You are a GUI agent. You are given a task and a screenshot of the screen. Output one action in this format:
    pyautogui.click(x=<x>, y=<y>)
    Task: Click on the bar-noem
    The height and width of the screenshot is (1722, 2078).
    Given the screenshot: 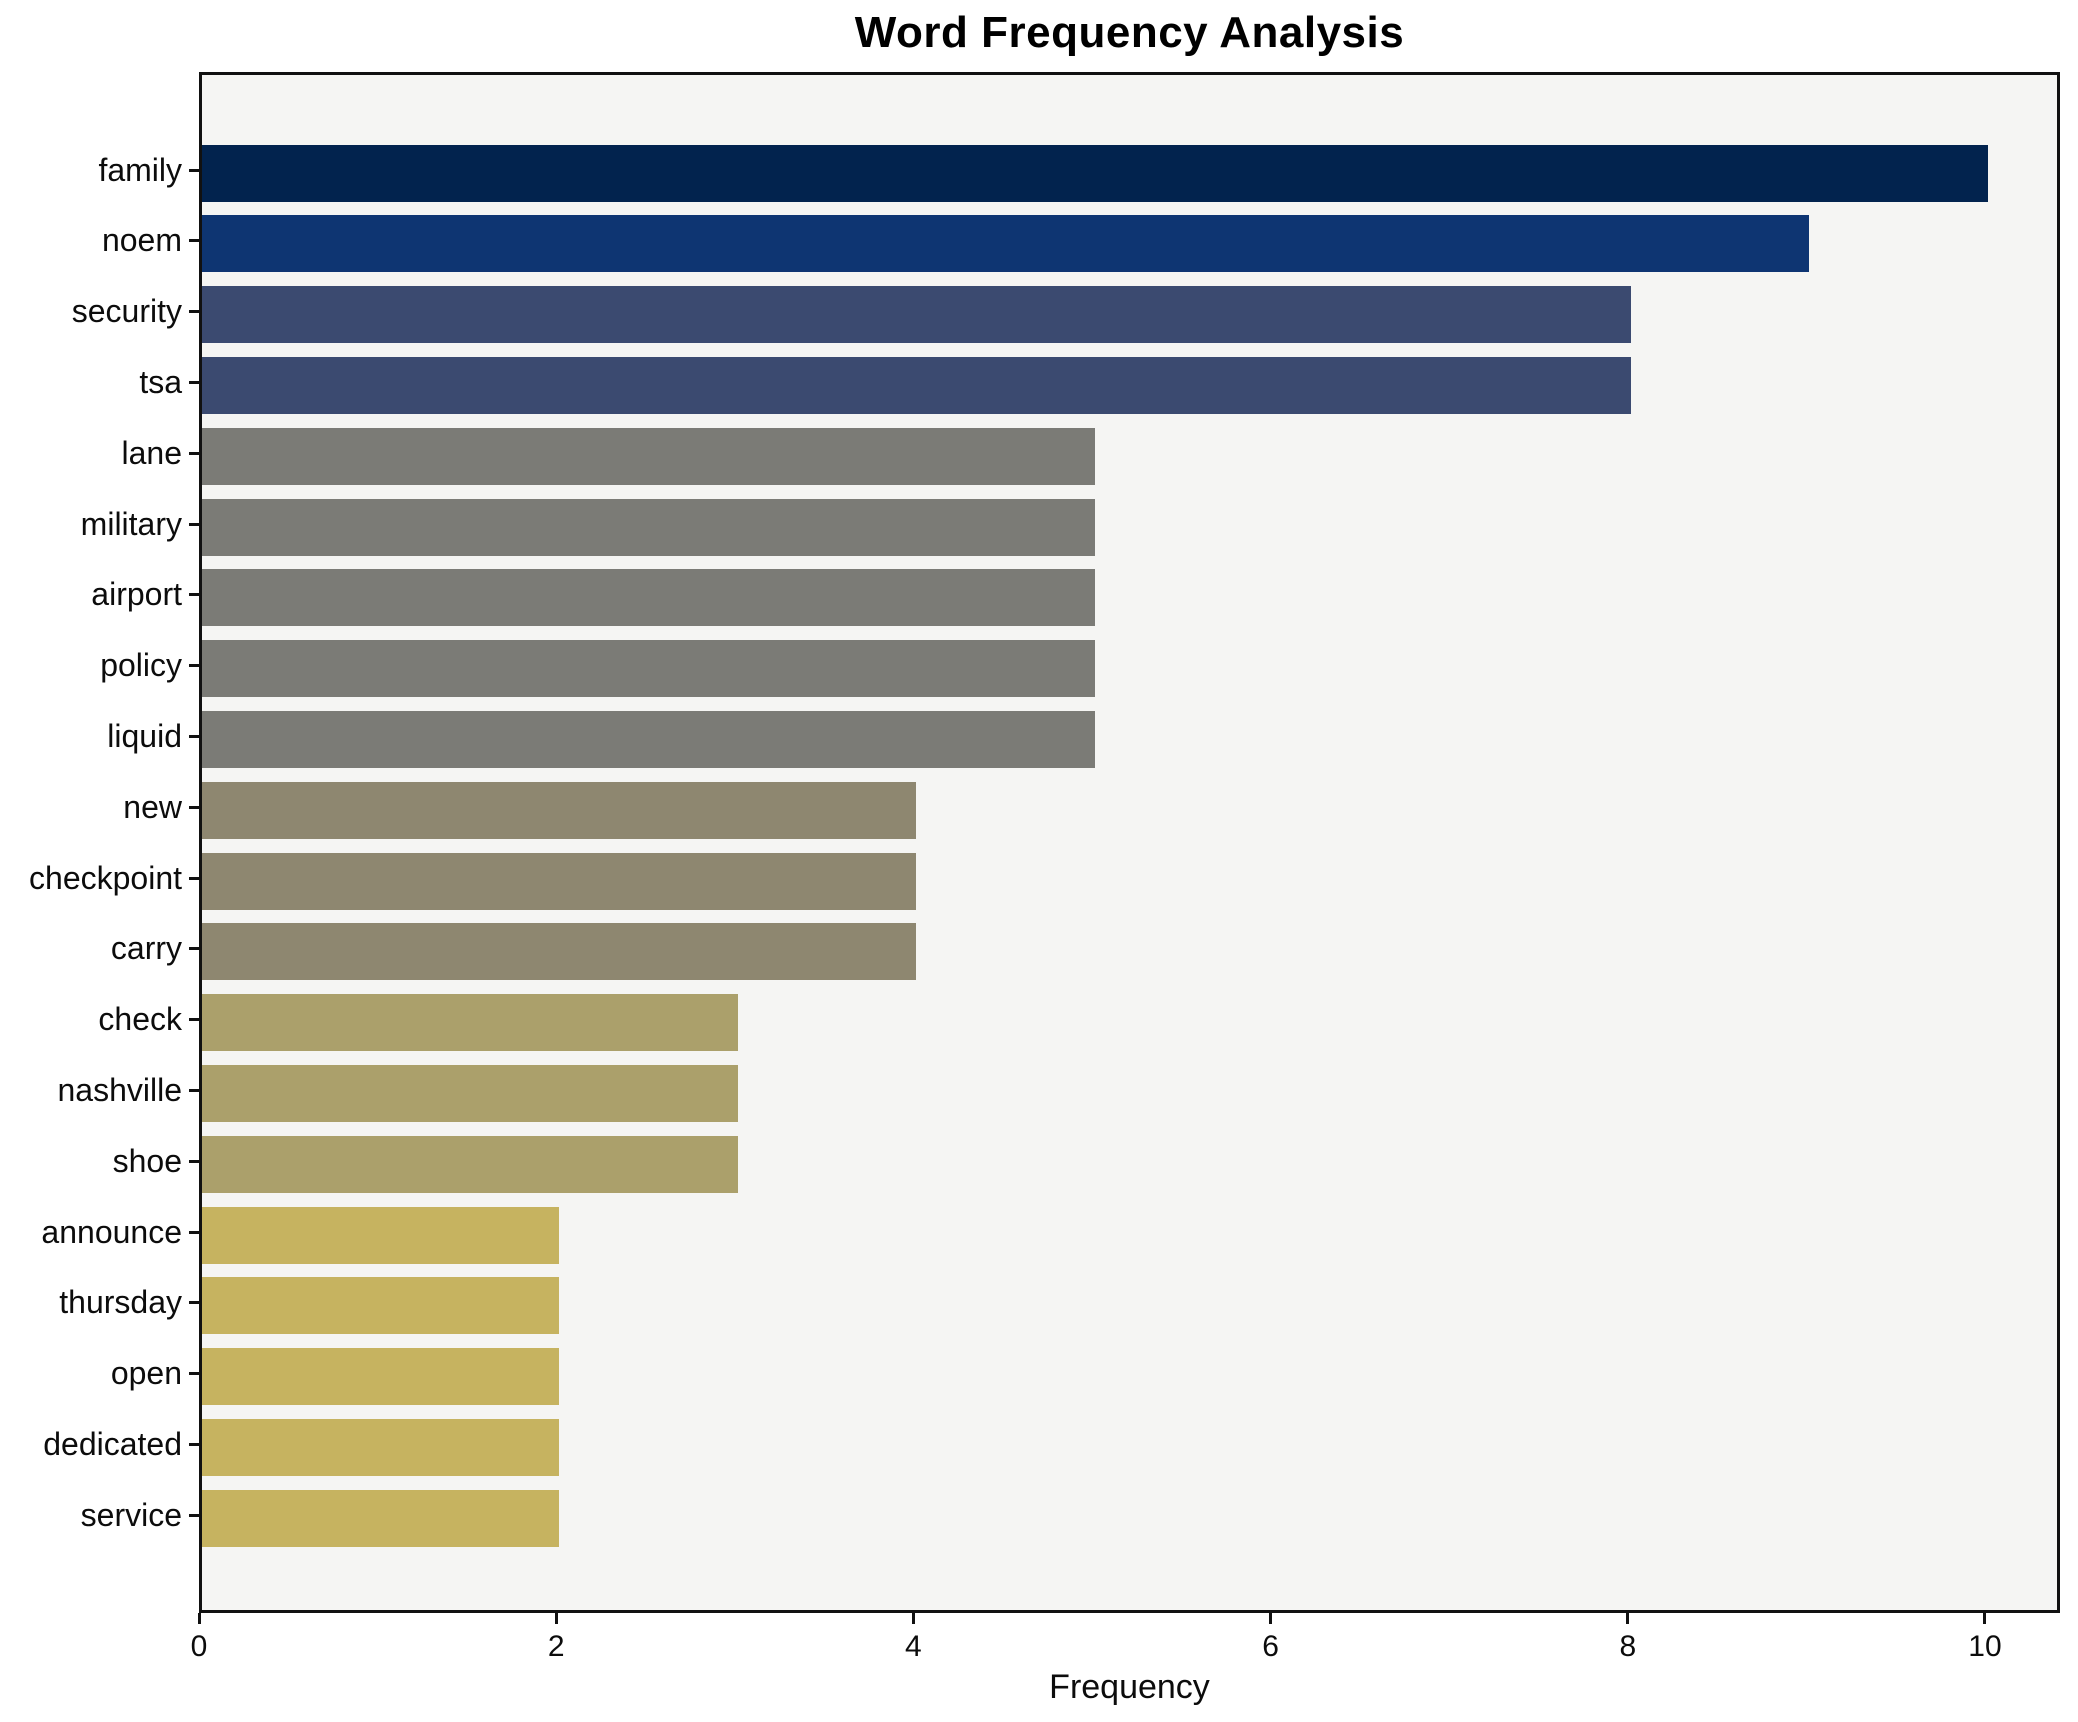 What is the action you would take?
    pyautogui.click(x=1006, y=244)
    